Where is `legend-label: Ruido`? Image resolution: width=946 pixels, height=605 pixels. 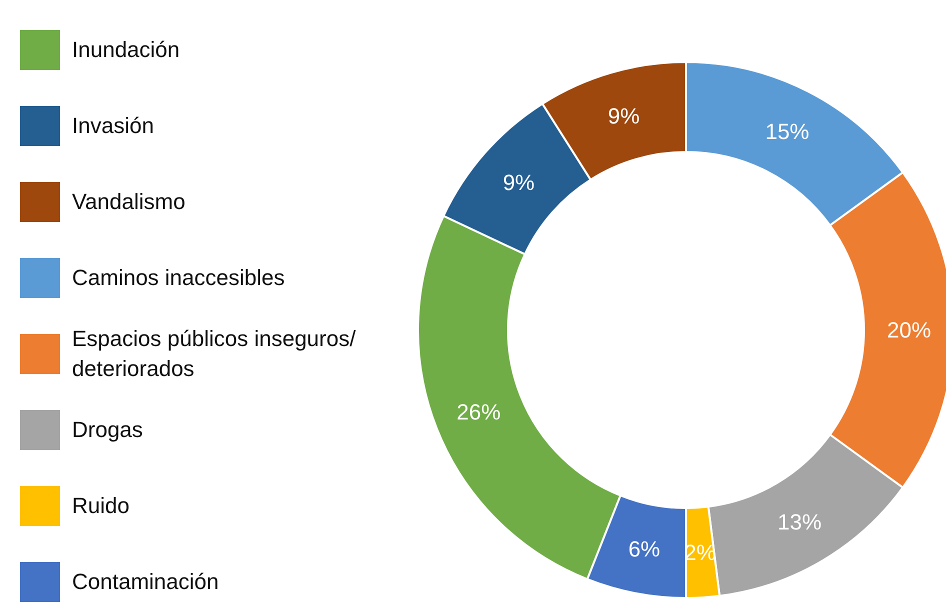 legend-label: Ruido is located at coordinates (101, 506).